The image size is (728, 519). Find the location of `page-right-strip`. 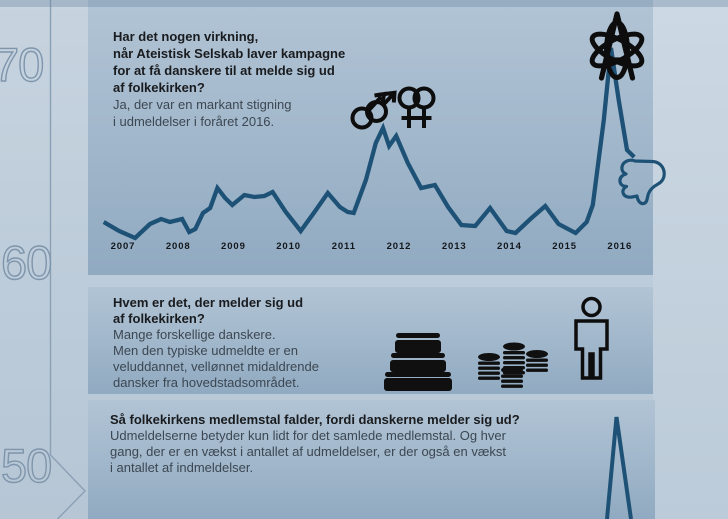

page-right-strip is located at coordinates (690, 259).